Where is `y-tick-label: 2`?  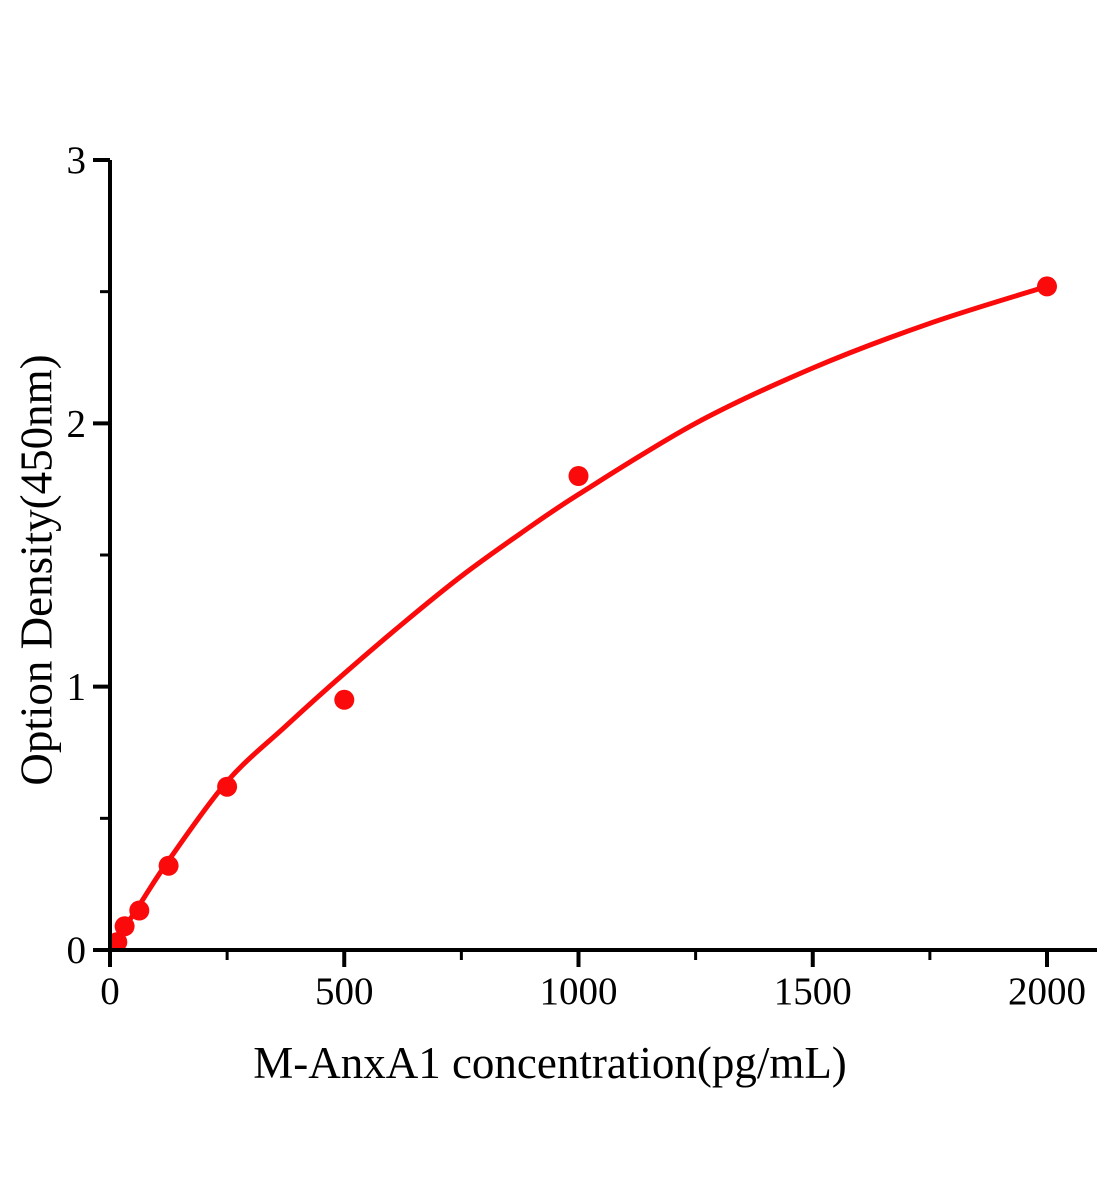 y-tick-label: 2 is located at coordinates (77, 423).